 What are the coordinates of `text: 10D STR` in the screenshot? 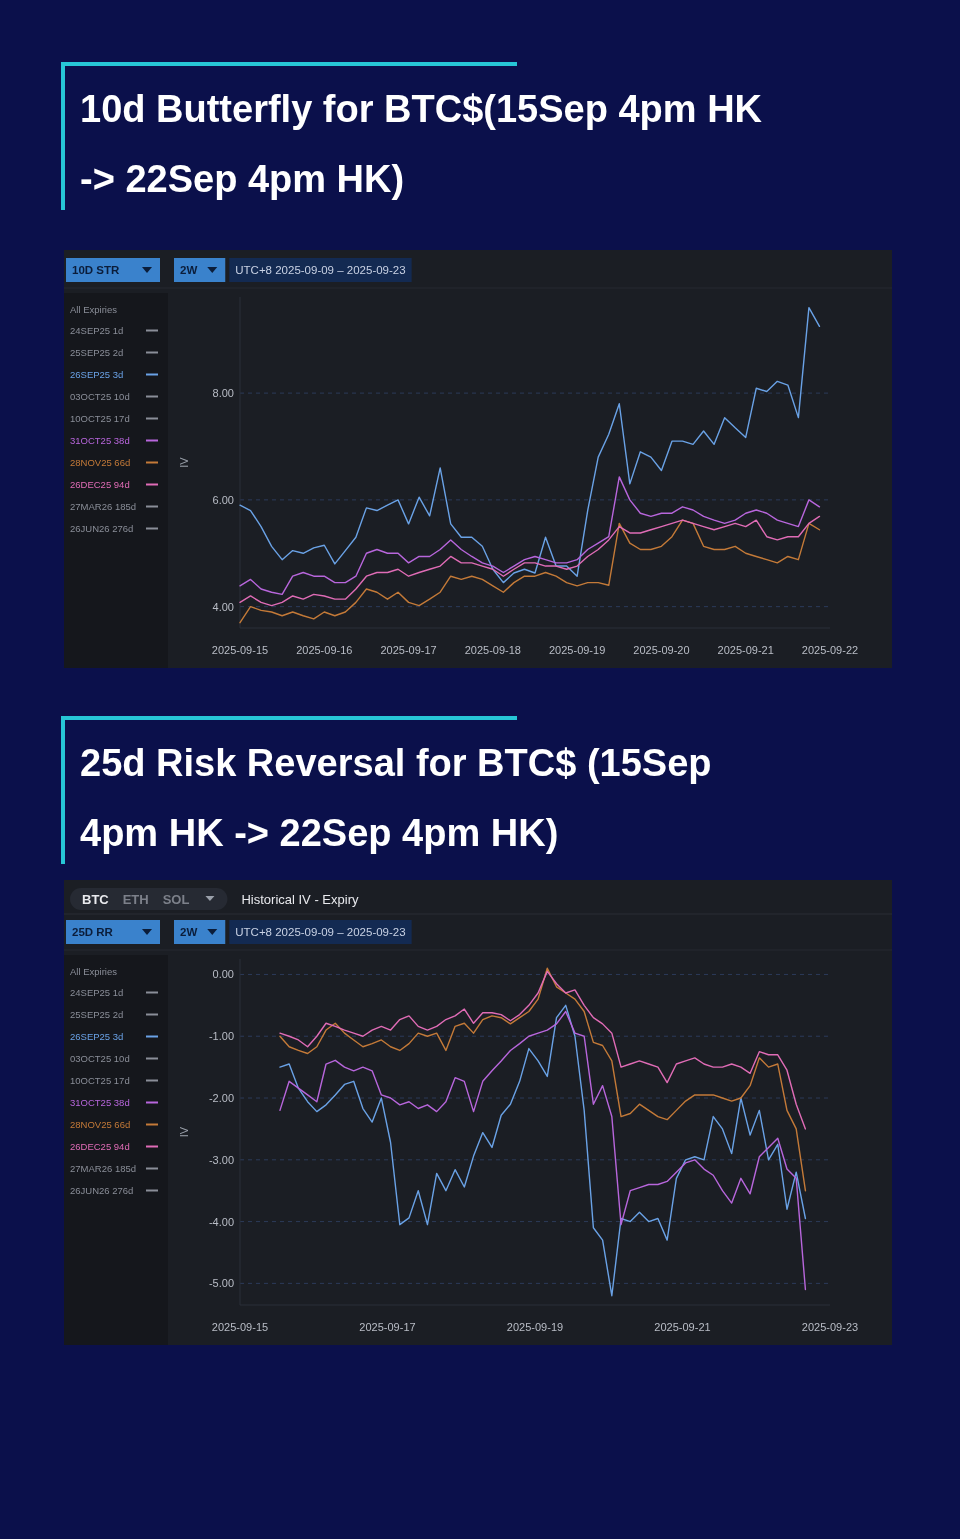 It's located at (96, 270).